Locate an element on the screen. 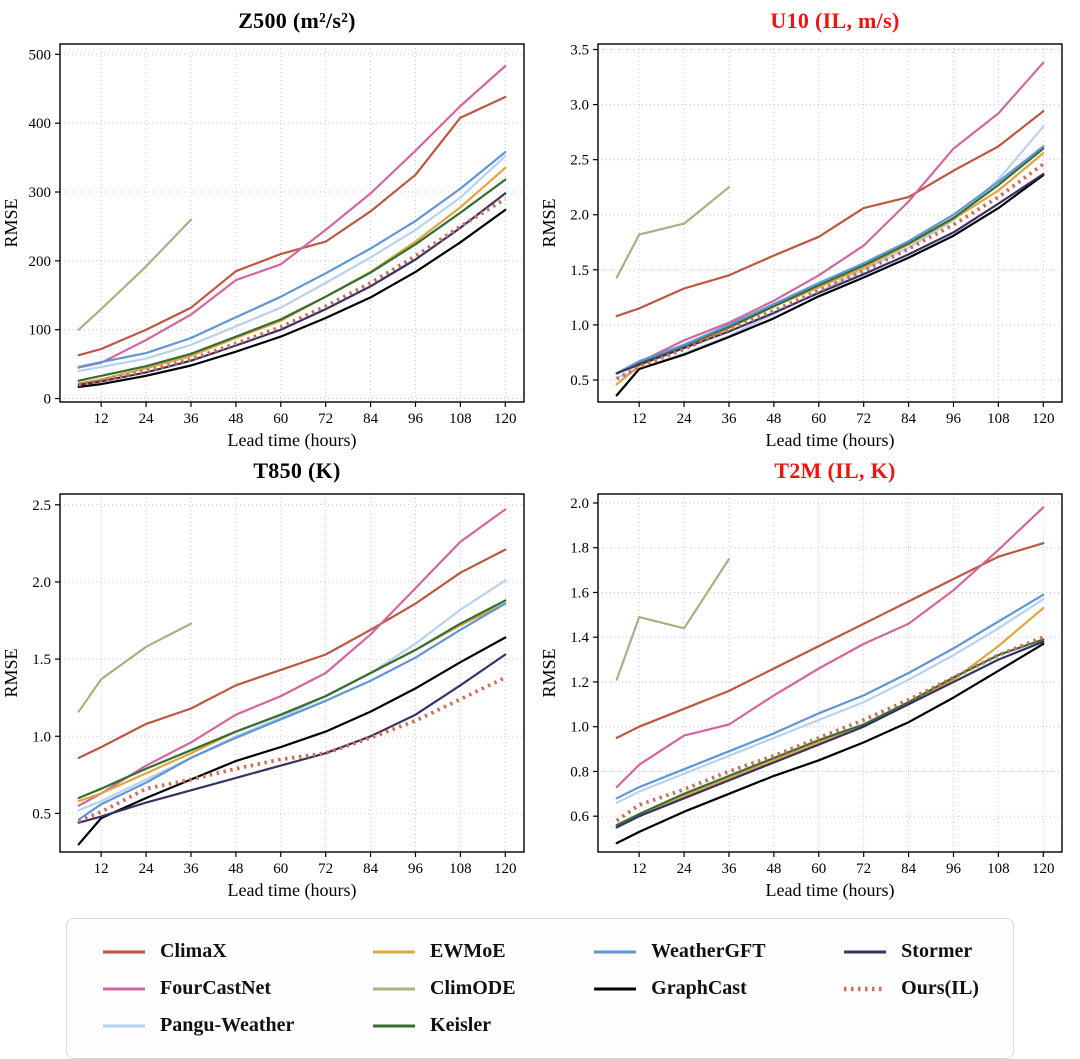 The image size is (1080, 1059). svg-text: 400 is located at coordinates (40, 124).